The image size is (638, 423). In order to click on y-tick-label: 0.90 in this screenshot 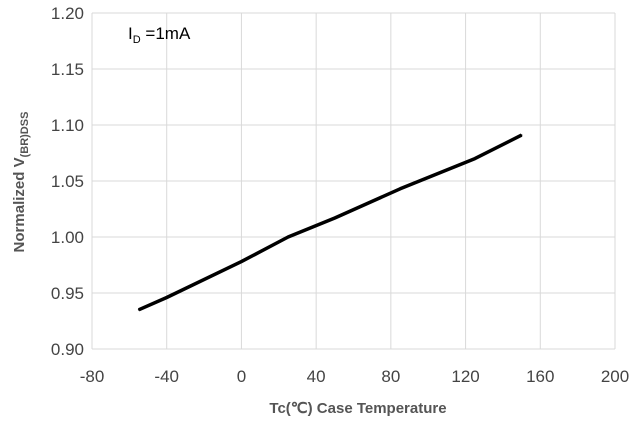, I will do `click(67, 349)`.